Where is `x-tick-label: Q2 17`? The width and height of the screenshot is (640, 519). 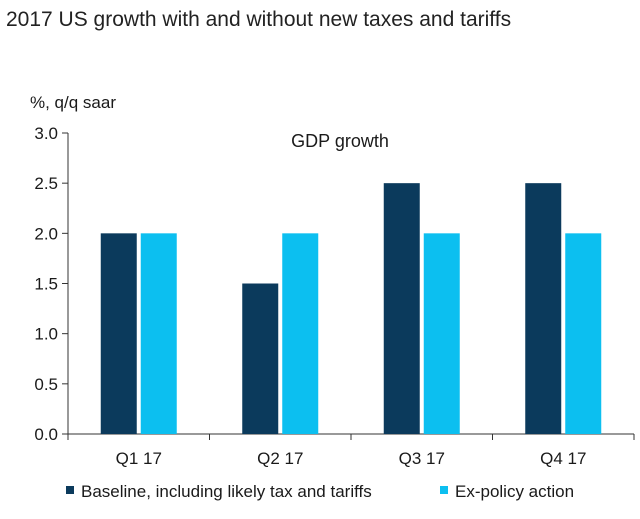
x-tick-label: Q2 17 is located at coordinates (280, 458).